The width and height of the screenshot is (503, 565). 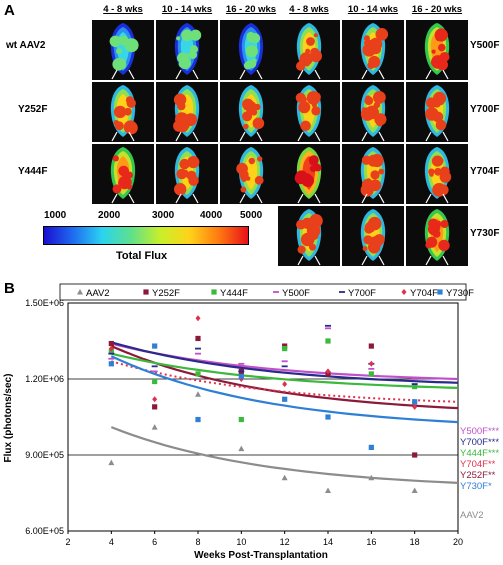 I want to click on y-tick-label: 6.00E+05, so click(x=44, y=531).